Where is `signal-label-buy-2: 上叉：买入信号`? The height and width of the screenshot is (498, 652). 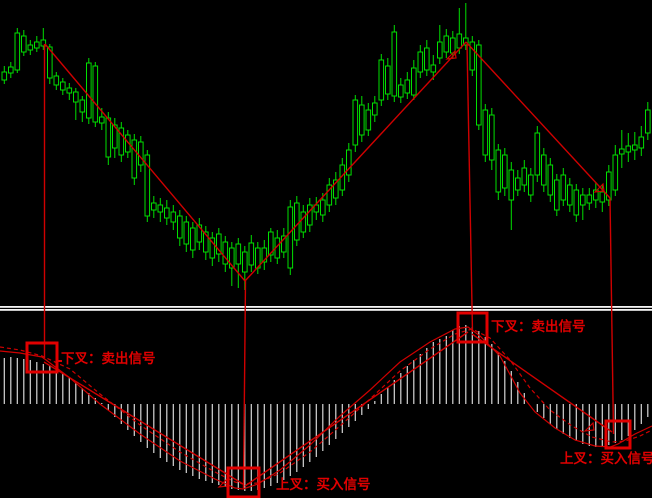
signal-label-buy-2: 上叉：买入信号 is located at coordinates (606, 459).